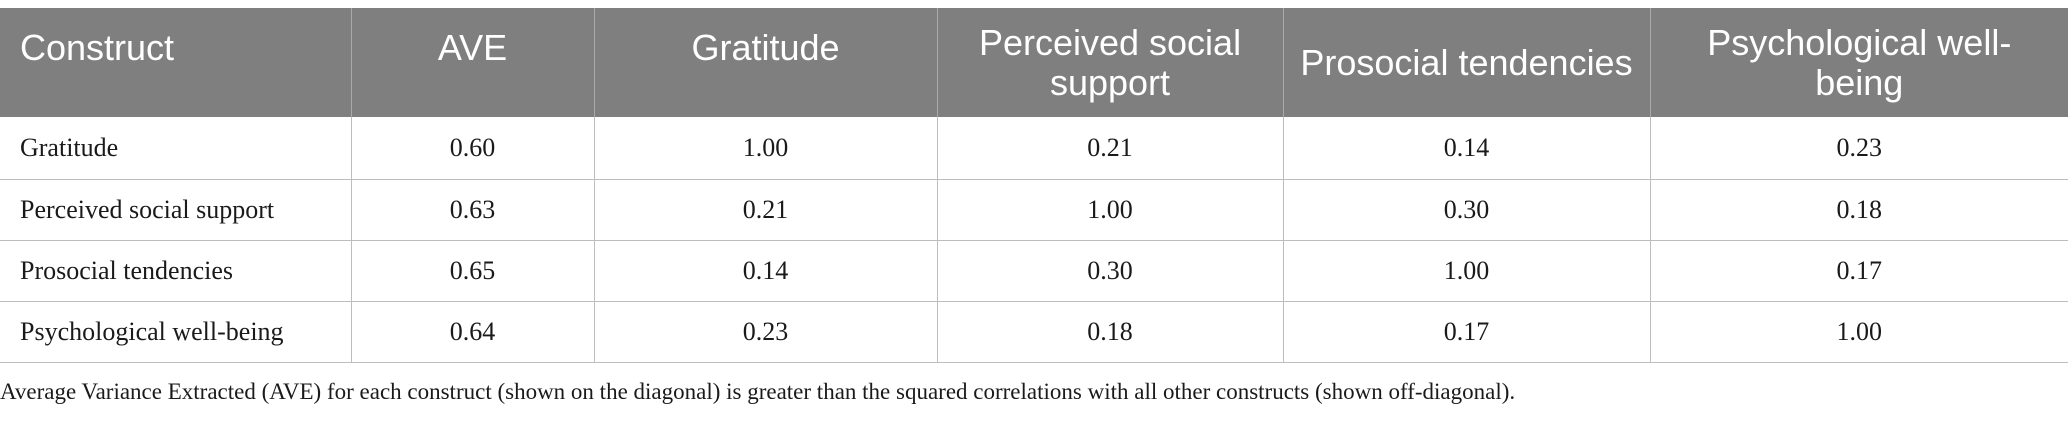 The height and width of the screenshot is (421, 2068). What do you see at coordinates (1467, 332) in the screenshot?
I see `cell-prosocial-tendencies: 0.17` at bounding box center [1467, 332].